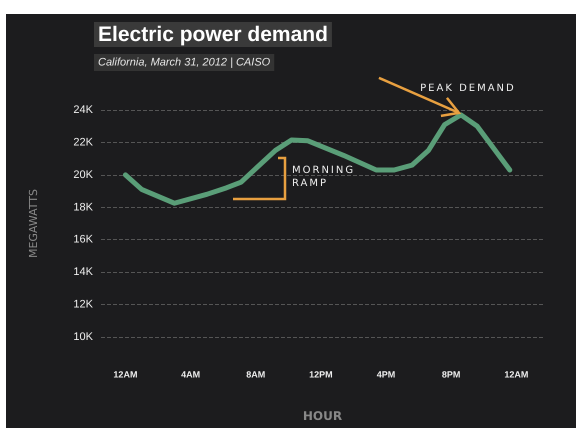 Image resolution: width=582 pixels, height=433 pixels. Describe the element at coordinates (451, 375) in the screenshot. I see `x-tick-label: 8PM` at that location.